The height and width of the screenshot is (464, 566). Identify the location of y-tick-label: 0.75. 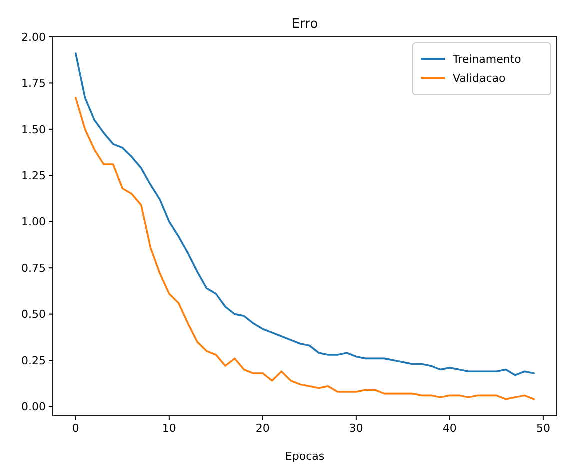
(34, 268).